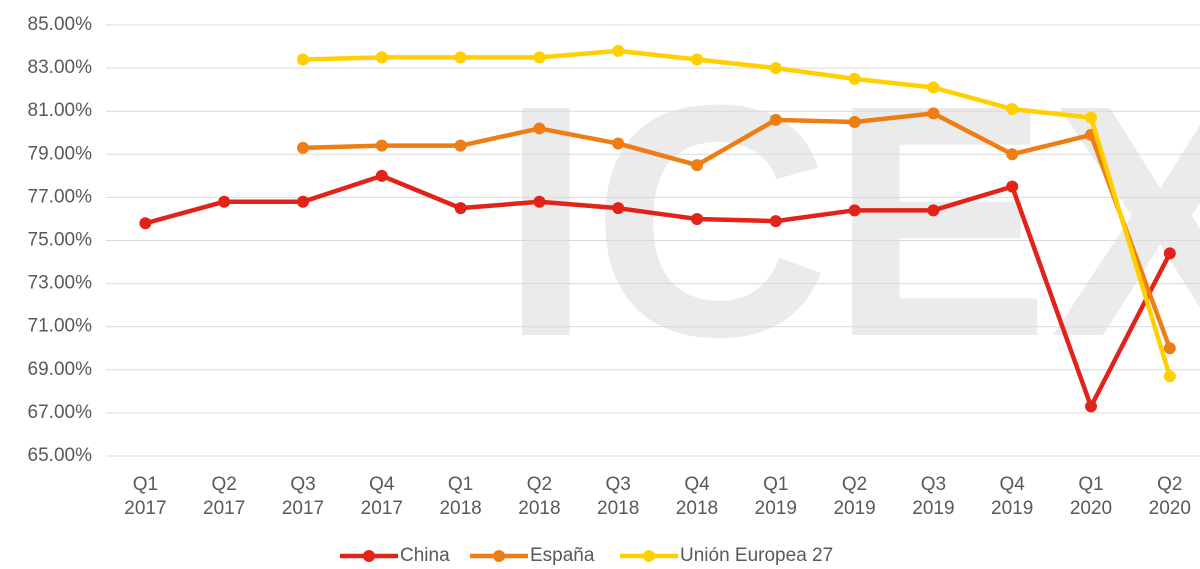  Describe the element at coordinates (618, 496) in the screenshot. I see `x-tick-label: Q3 2018` at that location.